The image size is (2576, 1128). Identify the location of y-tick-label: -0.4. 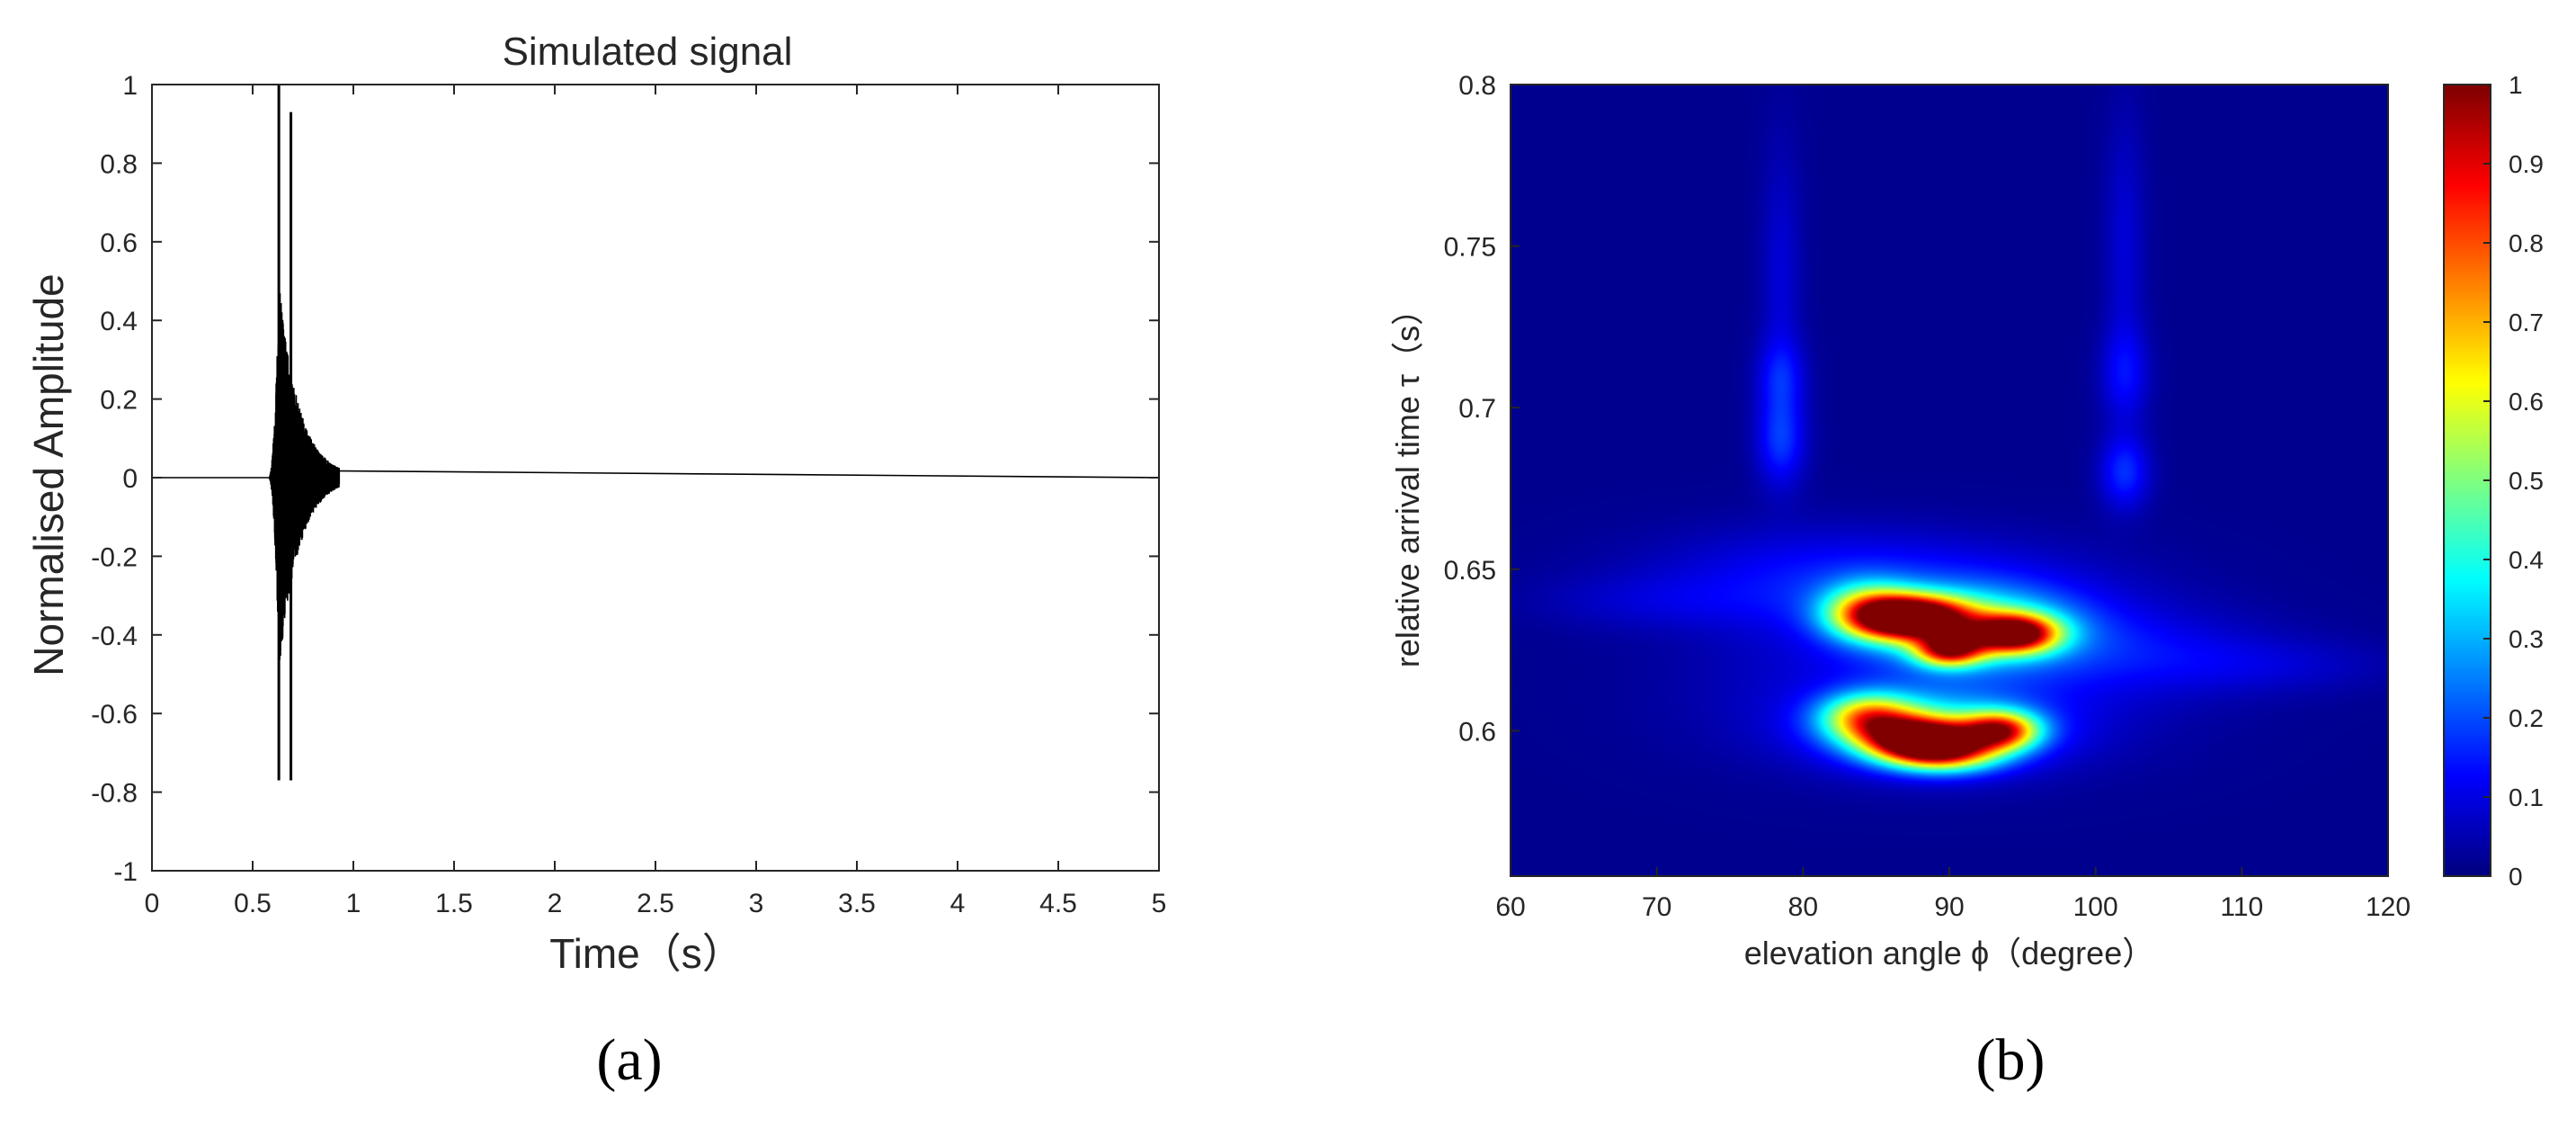
(115, 636).